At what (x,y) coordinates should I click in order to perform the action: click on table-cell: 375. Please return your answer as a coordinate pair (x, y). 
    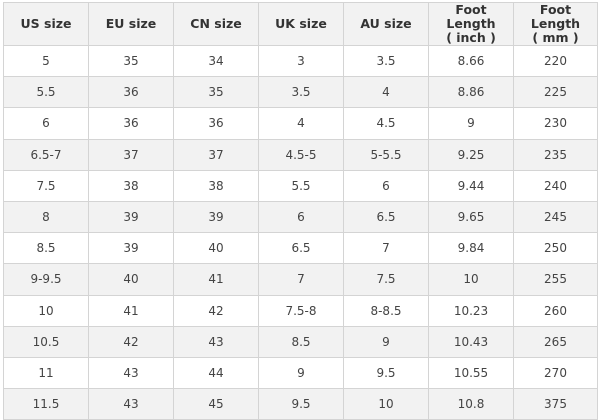
    Looking at the image, I should click on (555, 404).